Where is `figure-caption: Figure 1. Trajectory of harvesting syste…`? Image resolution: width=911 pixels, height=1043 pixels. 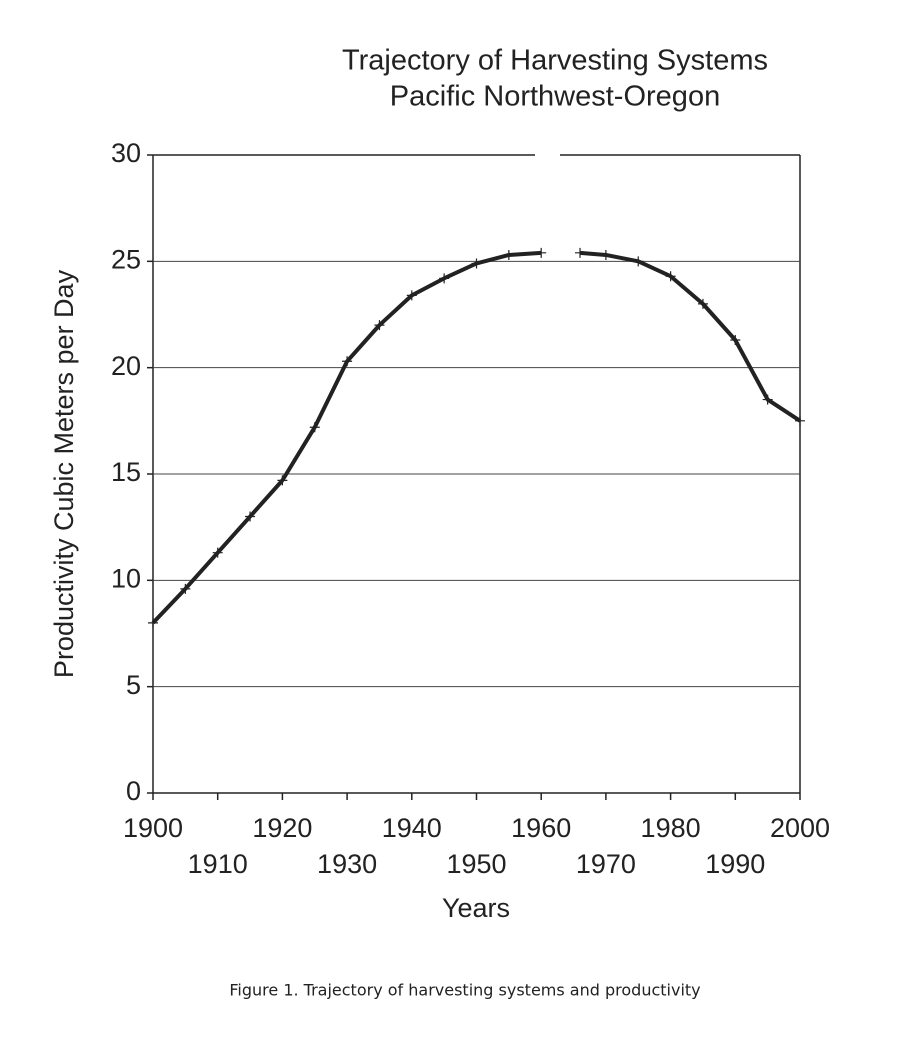 figure-caption: Figure 1. Trajectory of harvesting syste… is located at coordinates (464, 990).